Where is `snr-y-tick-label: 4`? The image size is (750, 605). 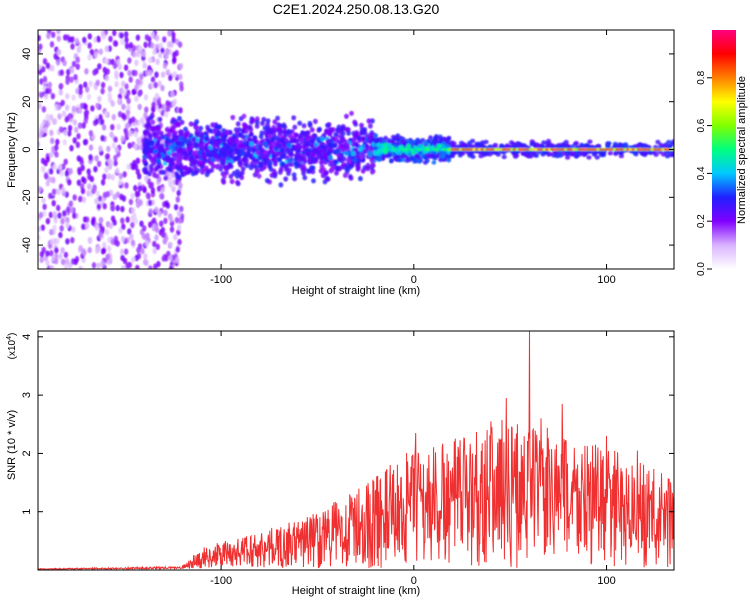 snr-y-tick-label: 4 is located at coordinates (27, 337).